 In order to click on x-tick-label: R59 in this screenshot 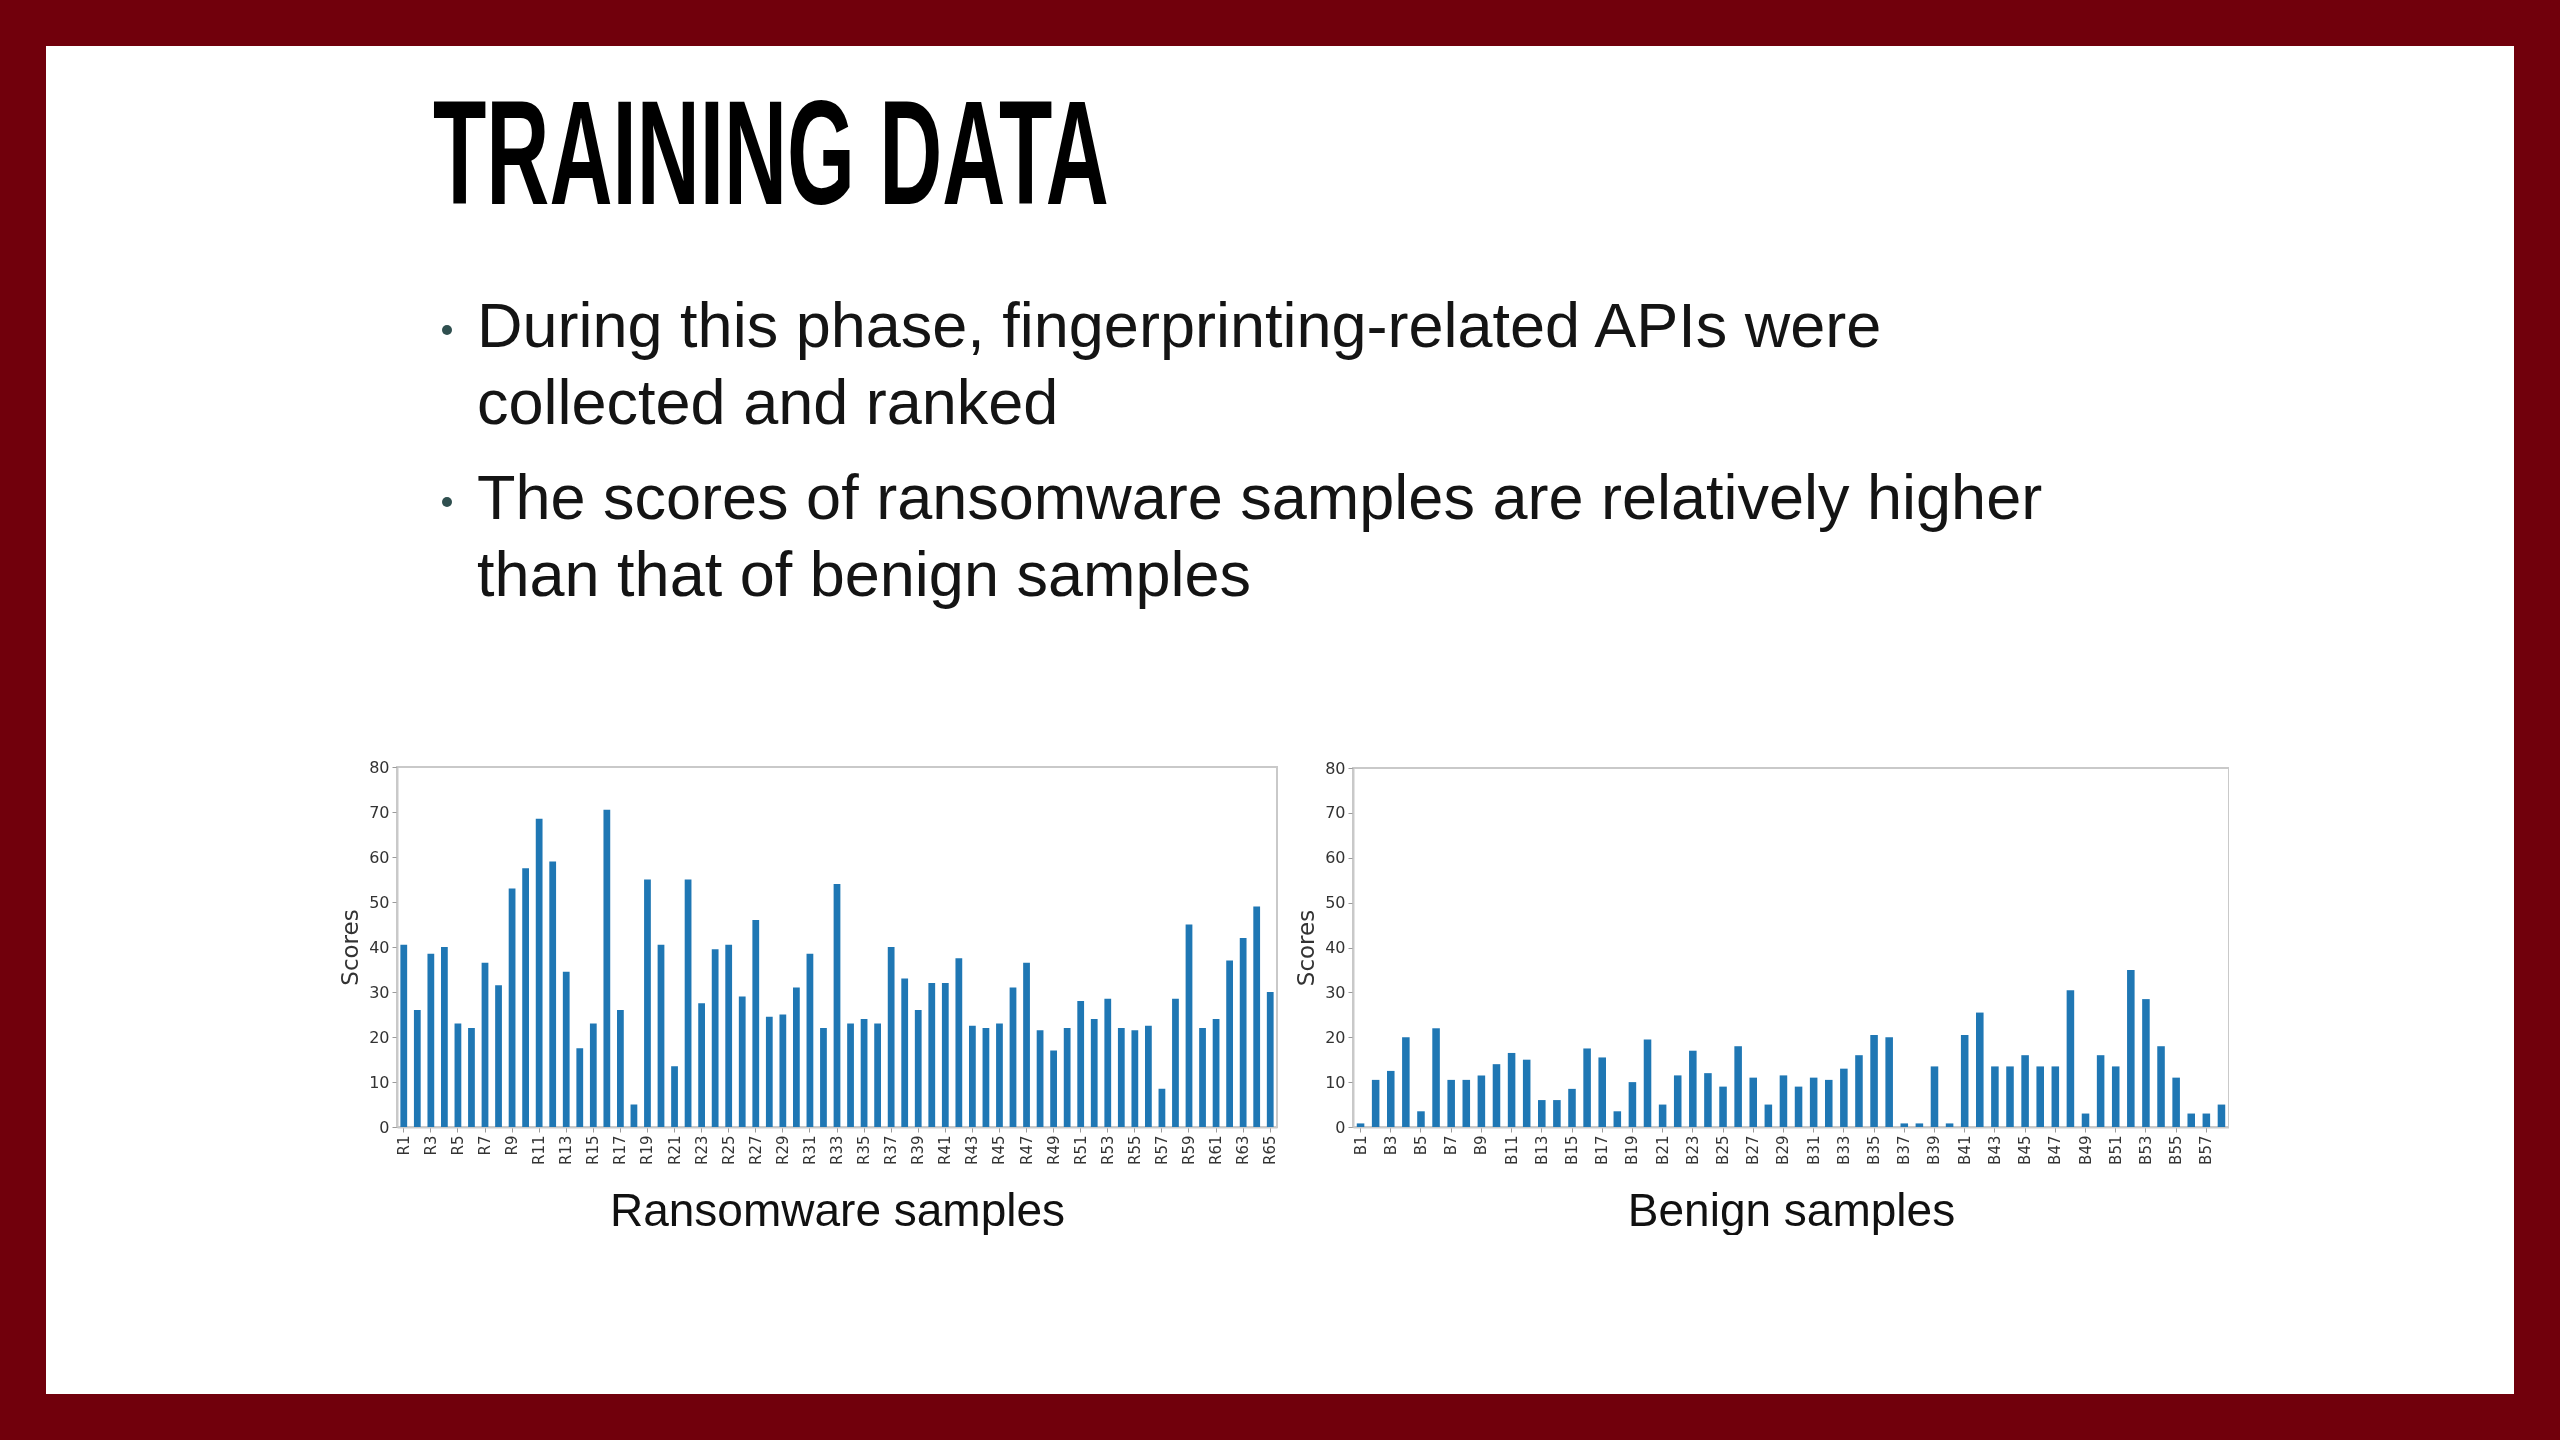, I will do `click(1189, 1150)`.